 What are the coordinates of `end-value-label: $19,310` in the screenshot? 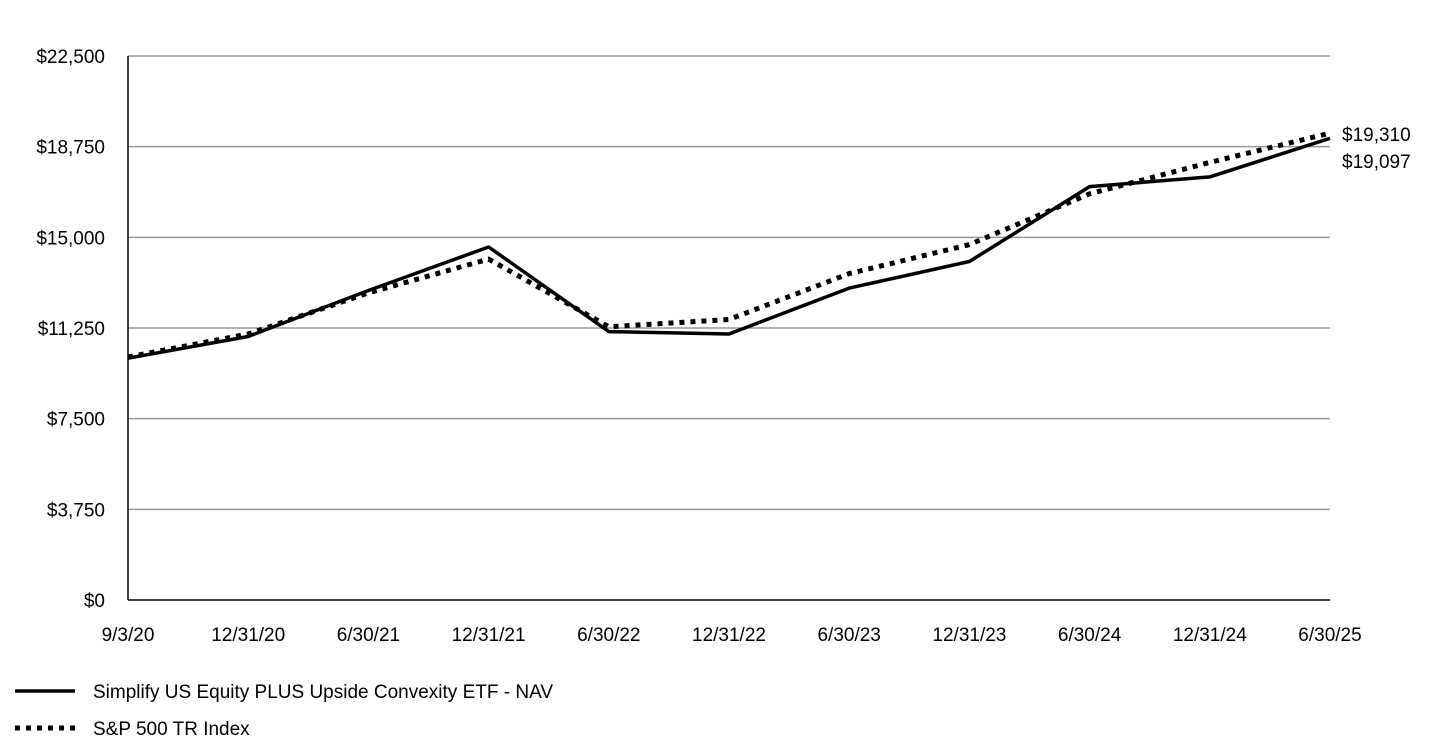 It's located at (1376, 135).